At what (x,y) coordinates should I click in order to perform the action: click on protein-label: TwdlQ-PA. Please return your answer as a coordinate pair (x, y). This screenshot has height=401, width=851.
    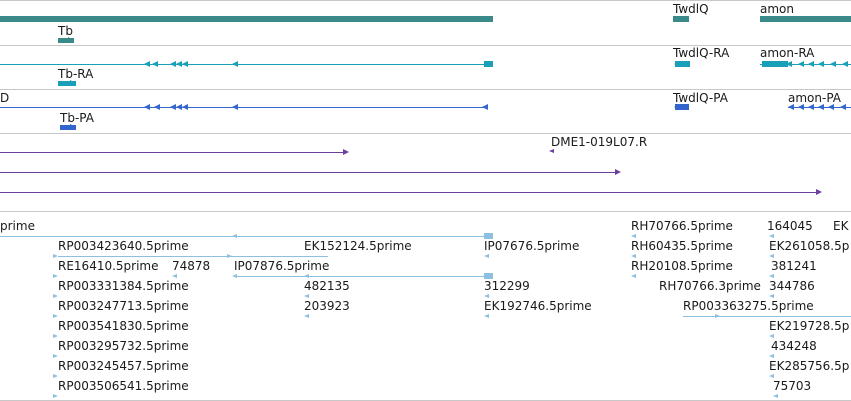
    Looking at the image, I should click on (700, 98).